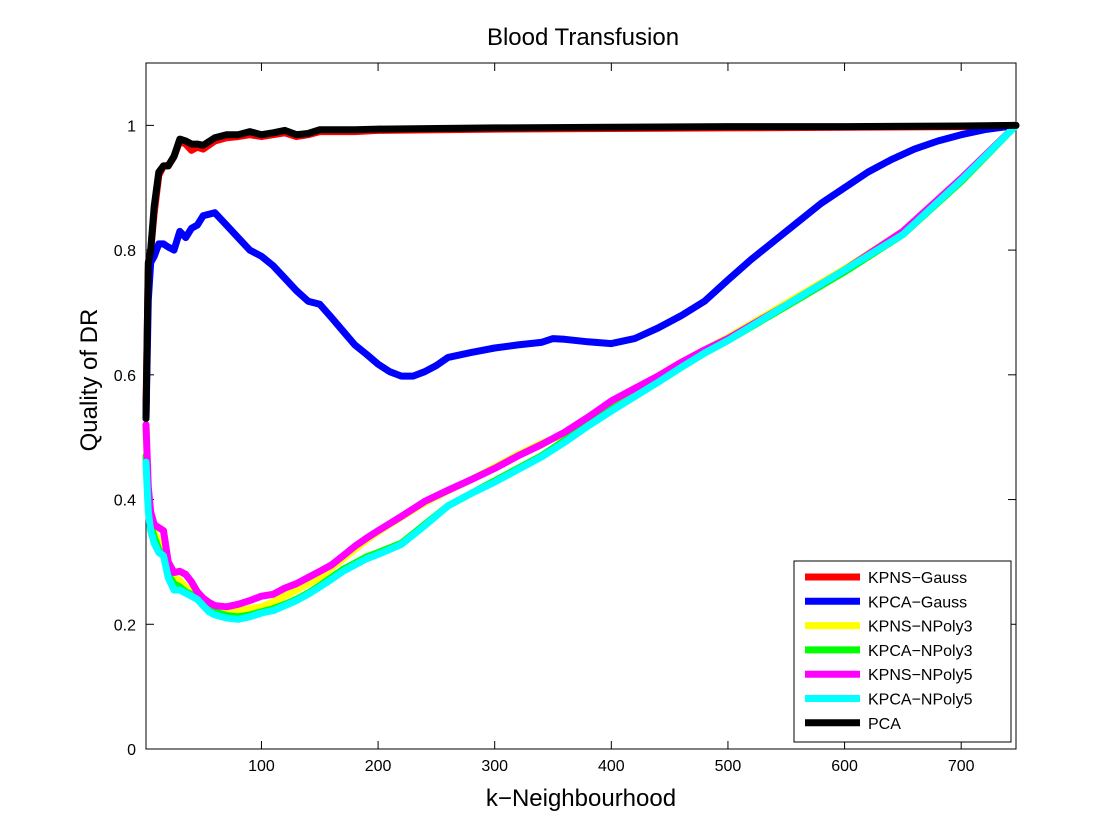 The width and height of the screenshot is (1120, 840). What do you see at coordinates (920, 627) in the screenshot?
I see `legend-label-2: KPNS−NPoly3` at bounding box center [920, 627].